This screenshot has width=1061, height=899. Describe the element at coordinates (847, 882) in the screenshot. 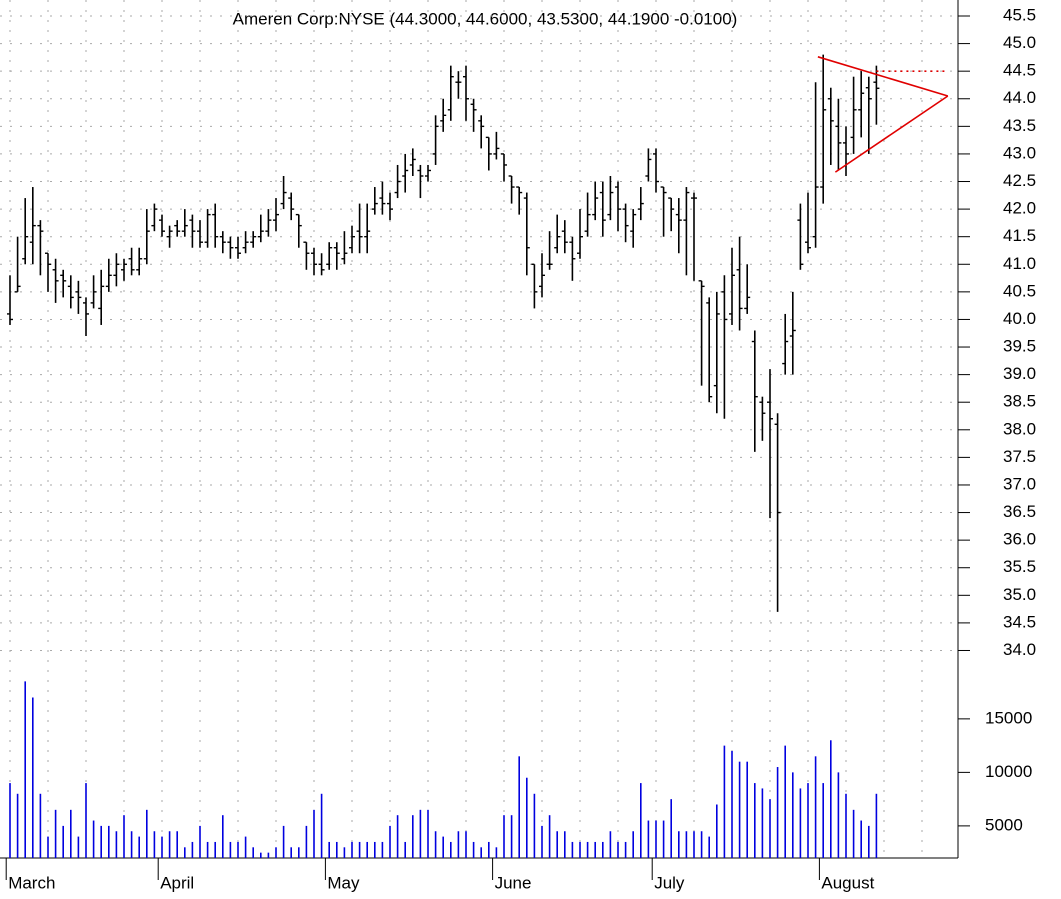

I see `x-tick-label: August` at that location.